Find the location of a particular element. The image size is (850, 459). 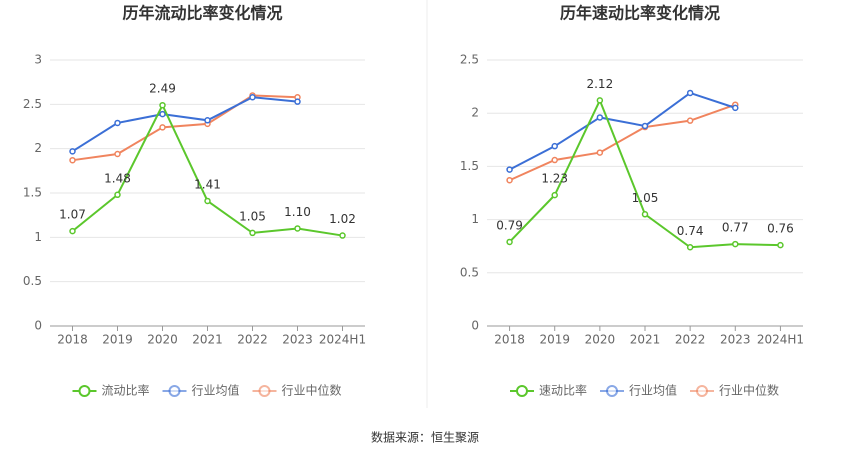

legend-label: 流动比率 is located at coordinates (126, 390).